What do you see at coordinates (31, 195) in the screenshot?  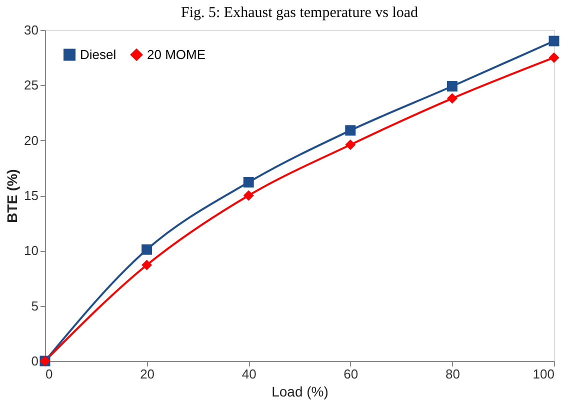 I see `y-tick-label: 15` at bounding box center [31, 195].